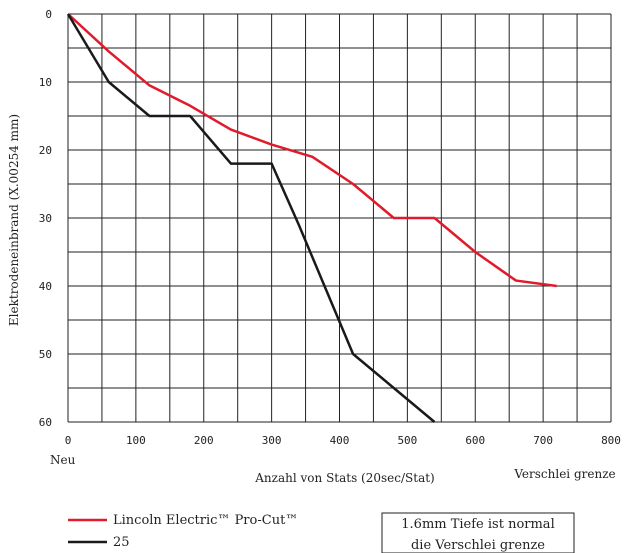 Image resolution: width=627 pixels, height=553 pixels. Describe the element at coordinates (48, 14) in the screenshot. I see `y-tick-label: 0` at that location.